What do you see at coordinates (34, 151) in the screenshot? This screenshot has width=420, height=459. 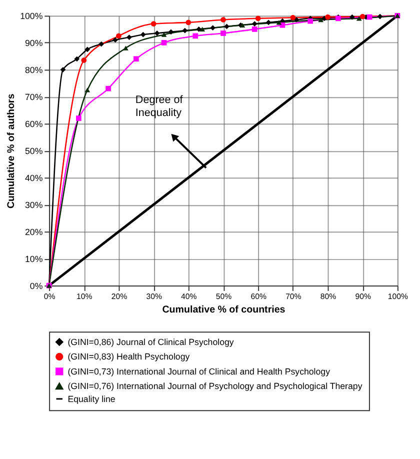 I see `y-tick-label: 50%` at bounding box center [34, 151].